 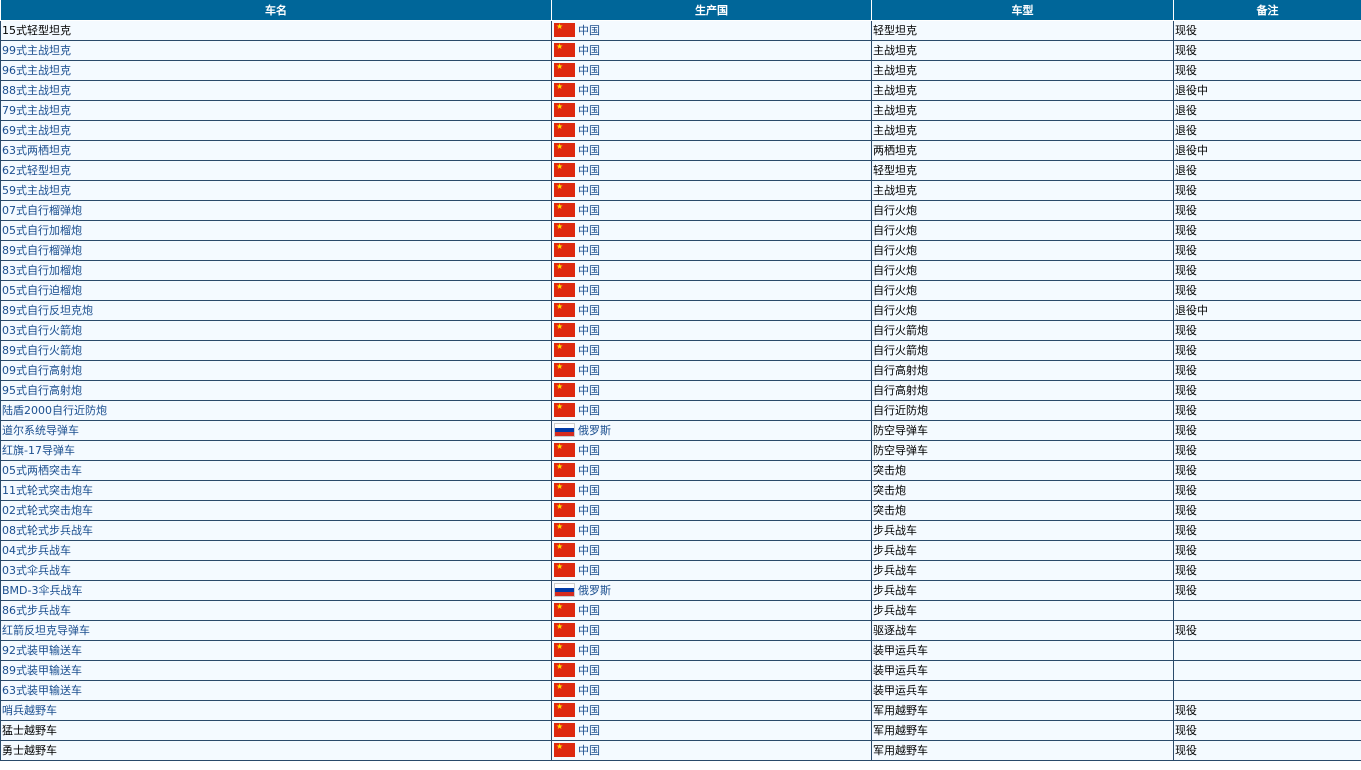 I want to click on vehicle-name-link: 63式装甲输送车, so click(x=42, y=690).